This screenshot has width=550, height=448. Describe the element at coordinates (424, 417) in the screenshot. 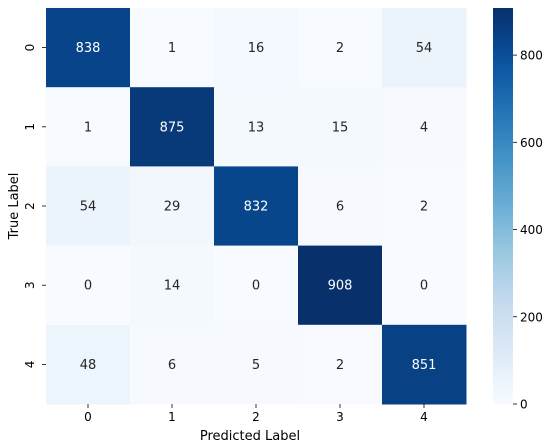

I see `x-tick-label-4: 4` at that location.